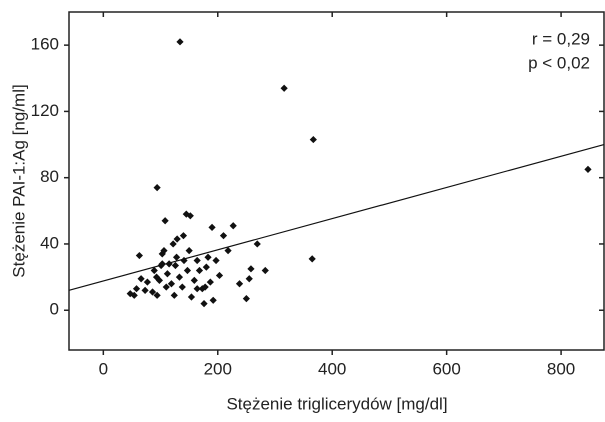  Describe the element at coordinates (45, 110) in the screenshot. I see `y-tick-label: 120` at that location.